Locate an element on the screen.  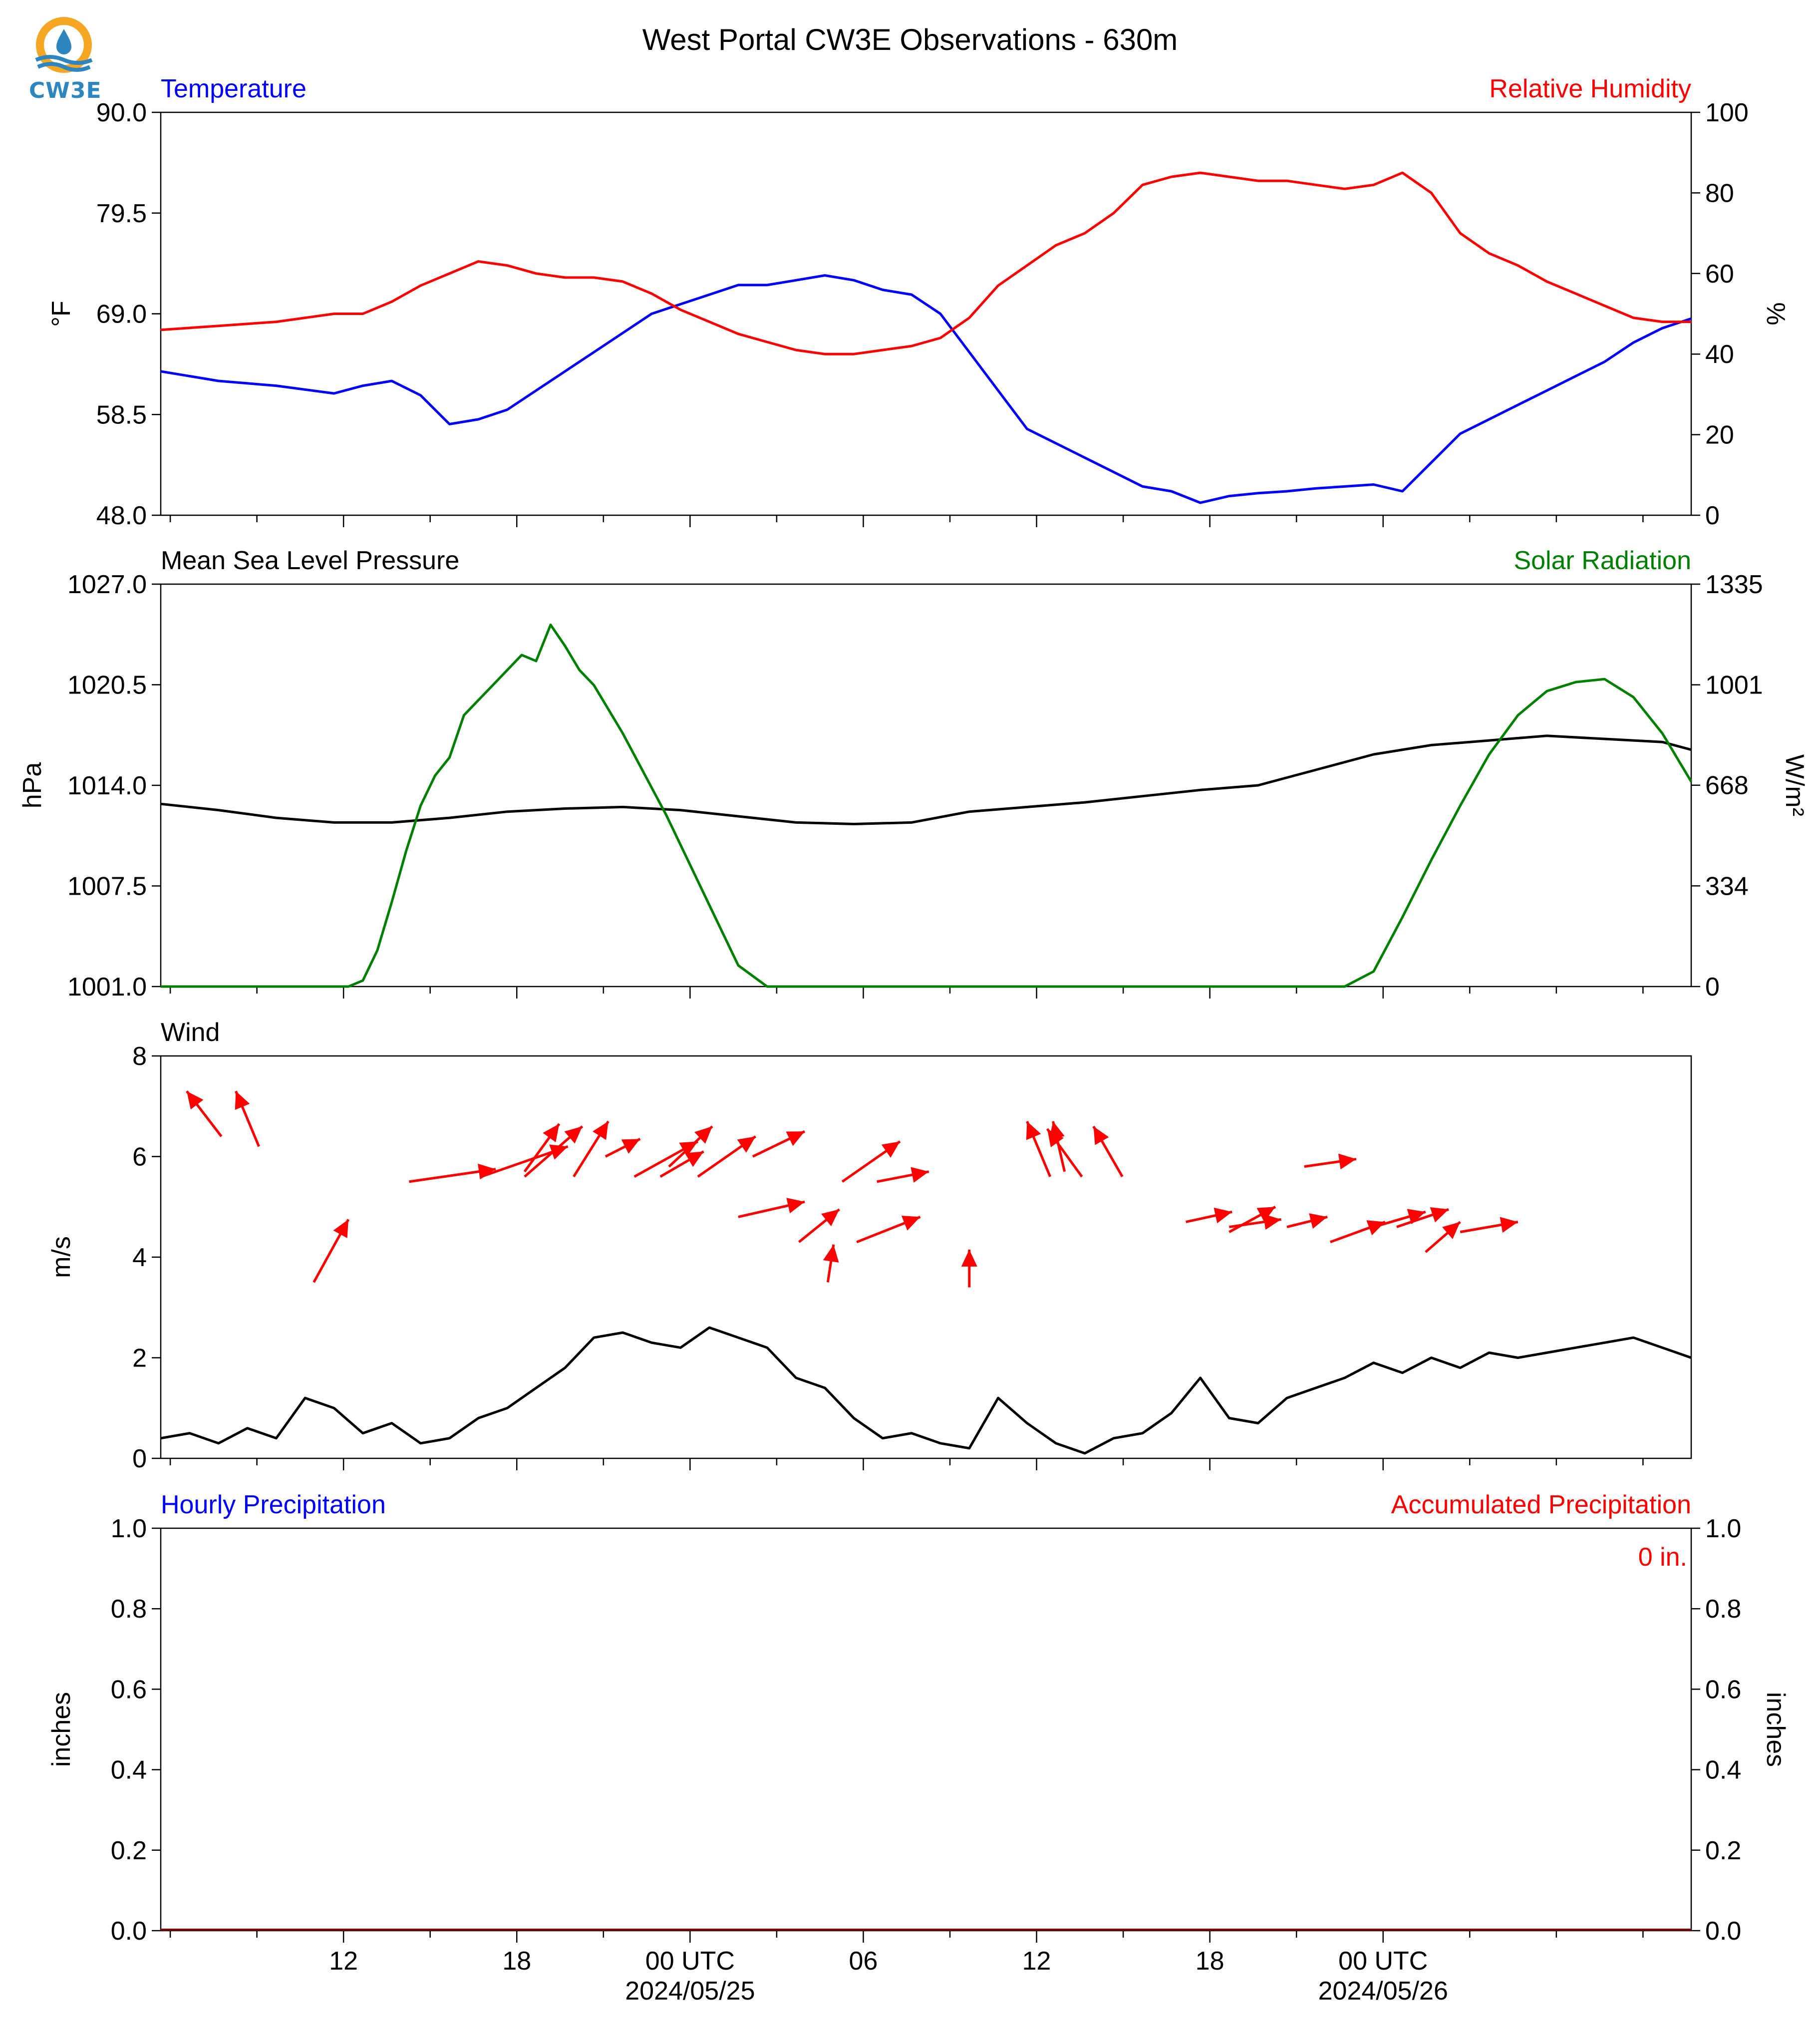
ytick-right-label: 80 is located at coordinates (1719, 194).